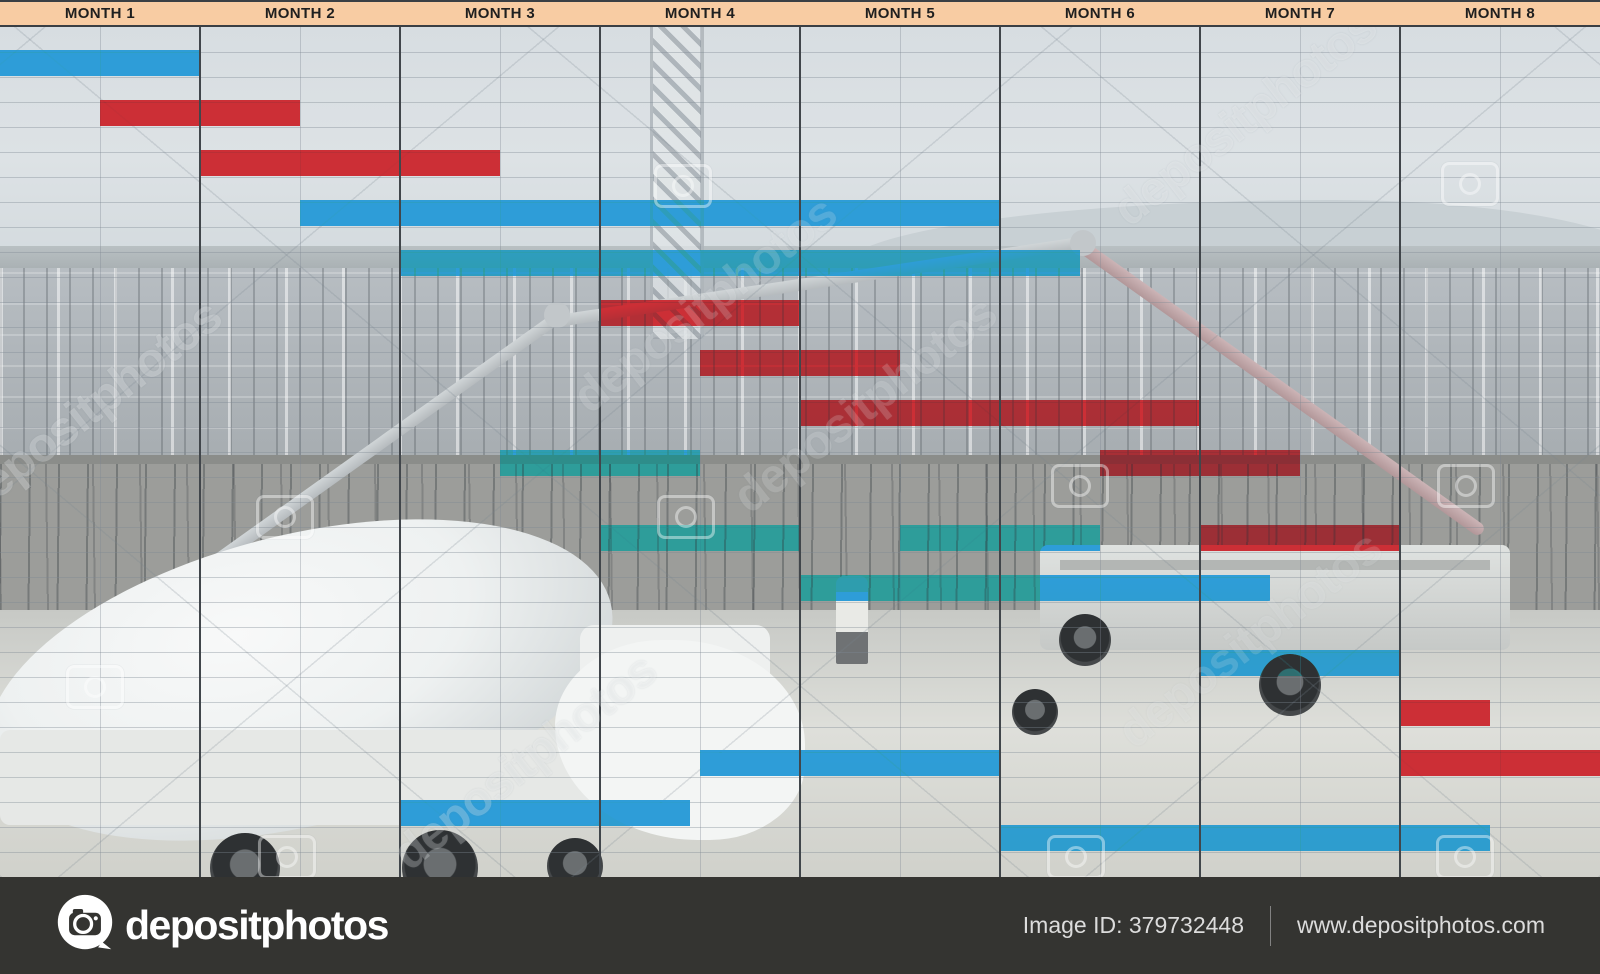  I want to click on month-header-cell: MONTH 2, so click(300, 13).